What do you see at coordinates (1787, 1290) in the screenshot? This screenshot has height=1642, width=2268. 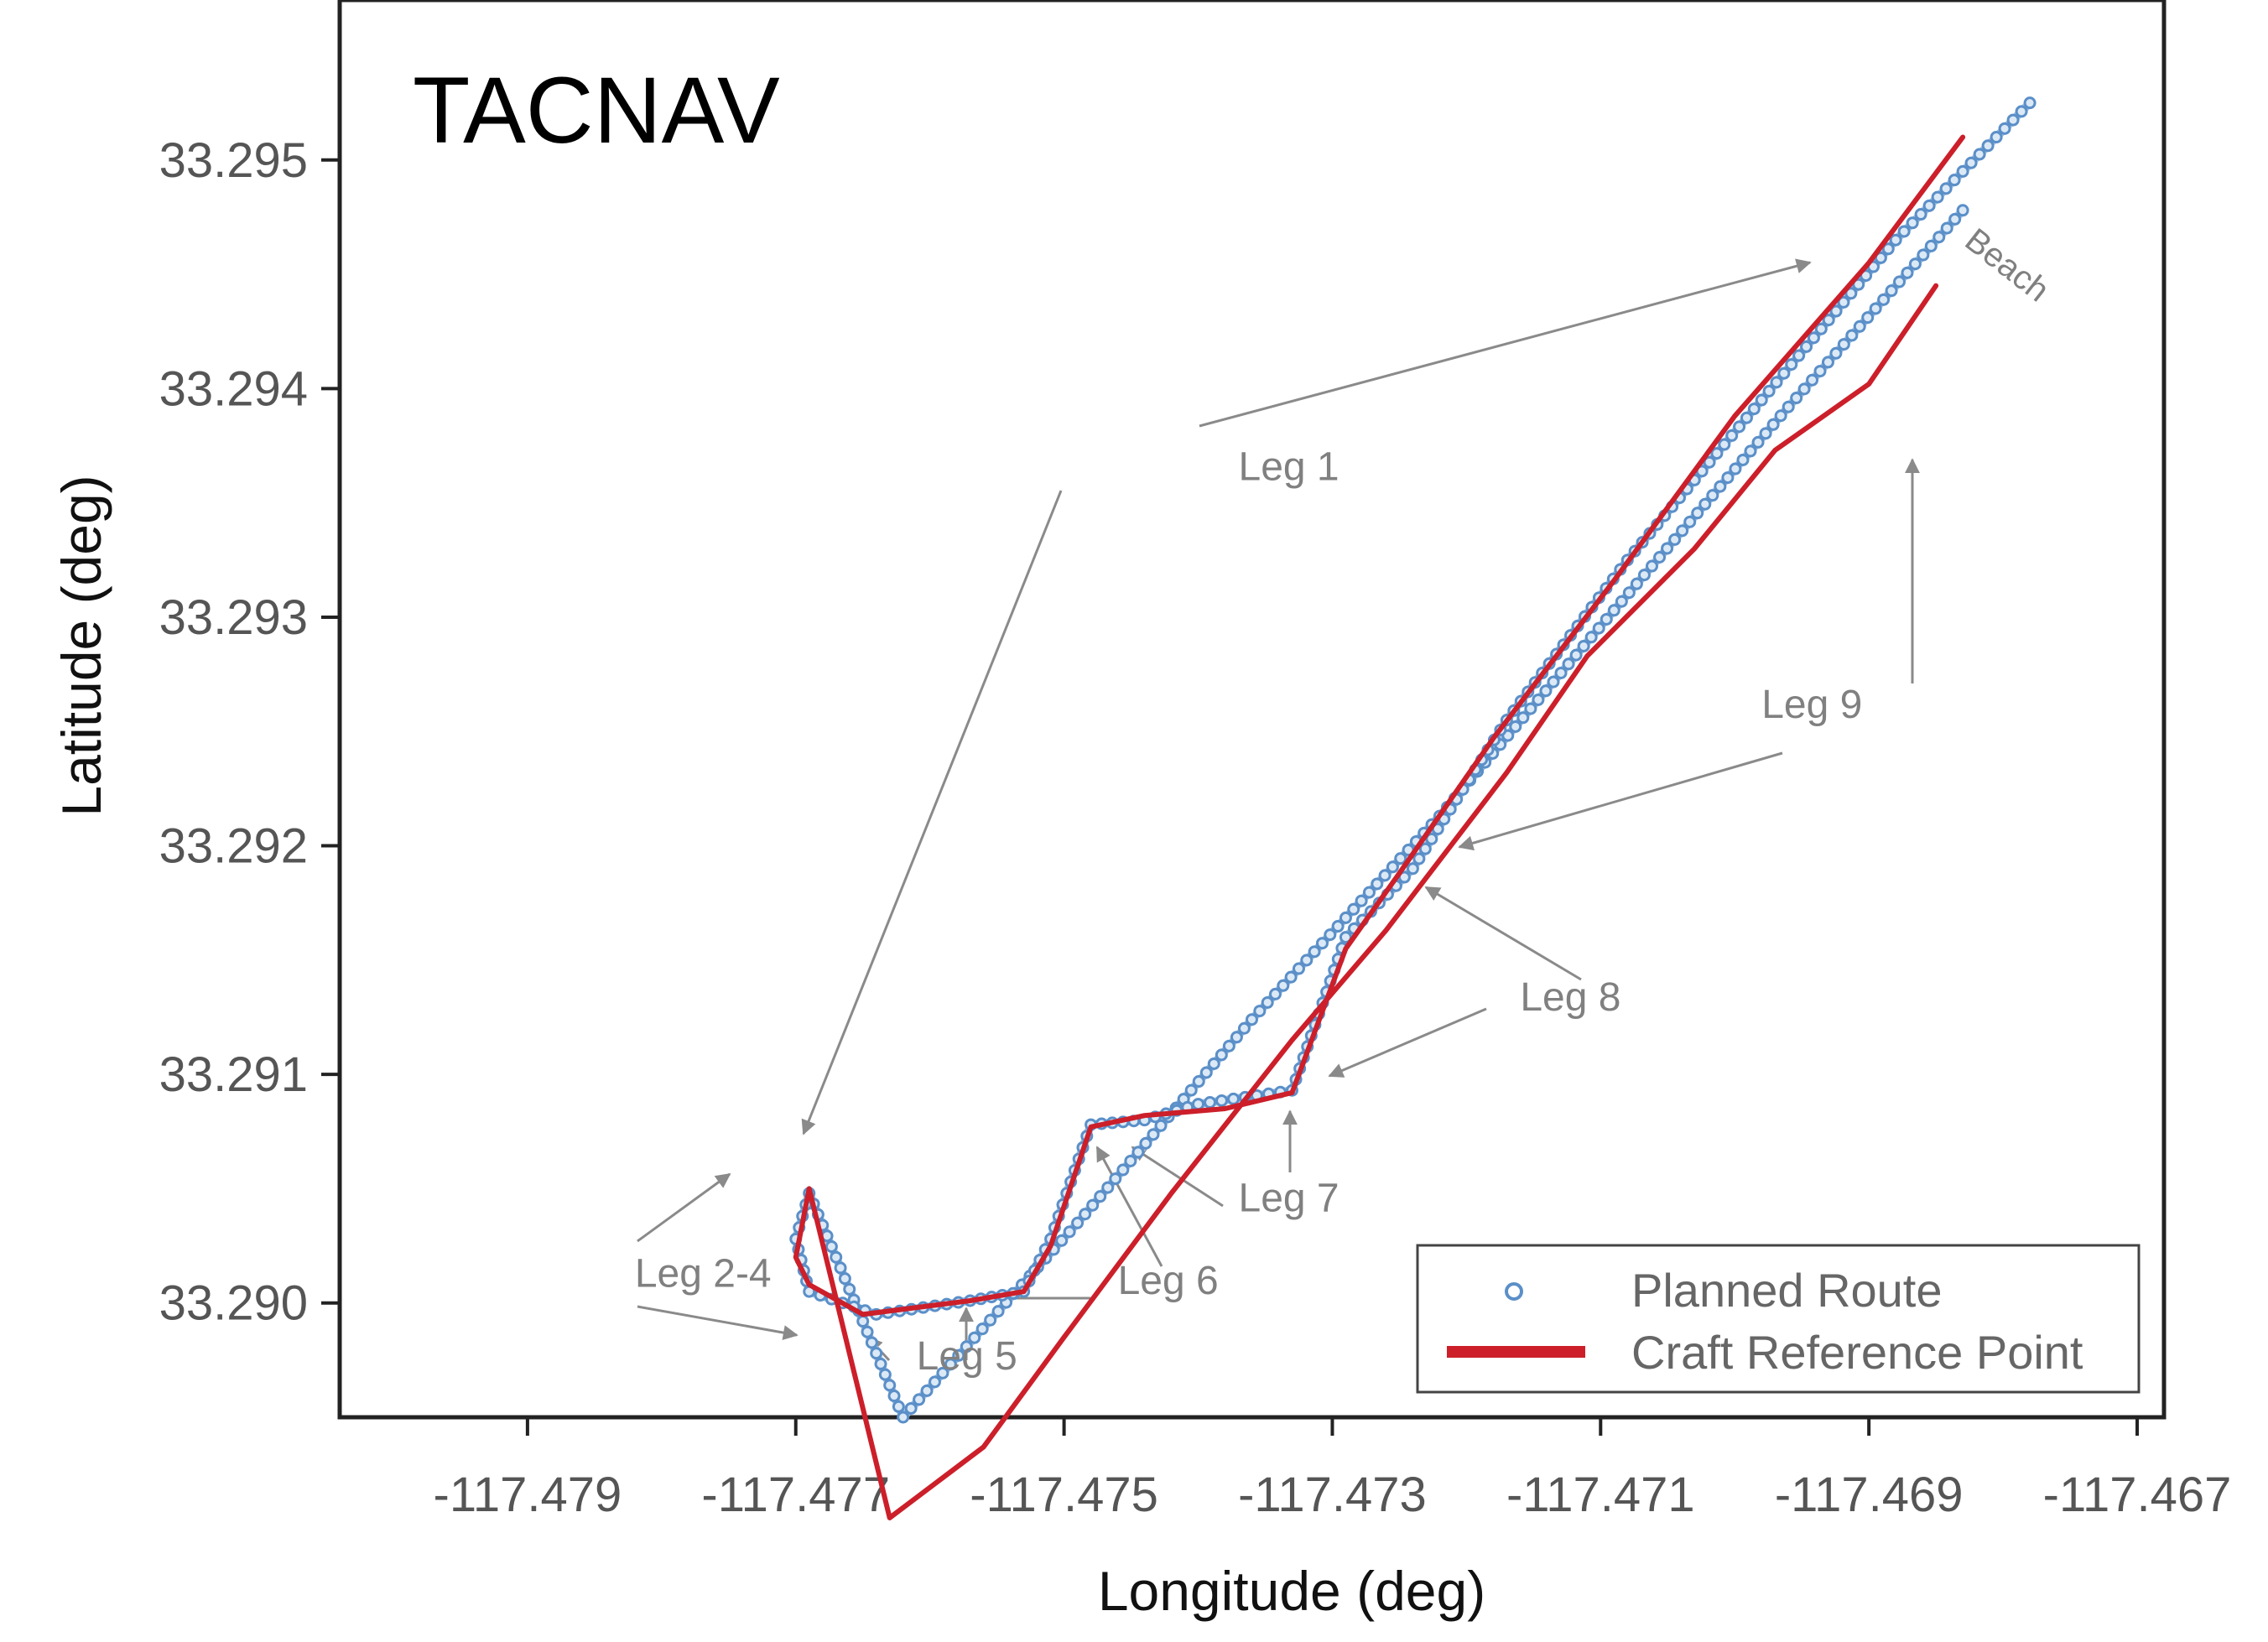 I see `legend-label-planned-route: Planned Route` at bounding box center [1787, 1290].